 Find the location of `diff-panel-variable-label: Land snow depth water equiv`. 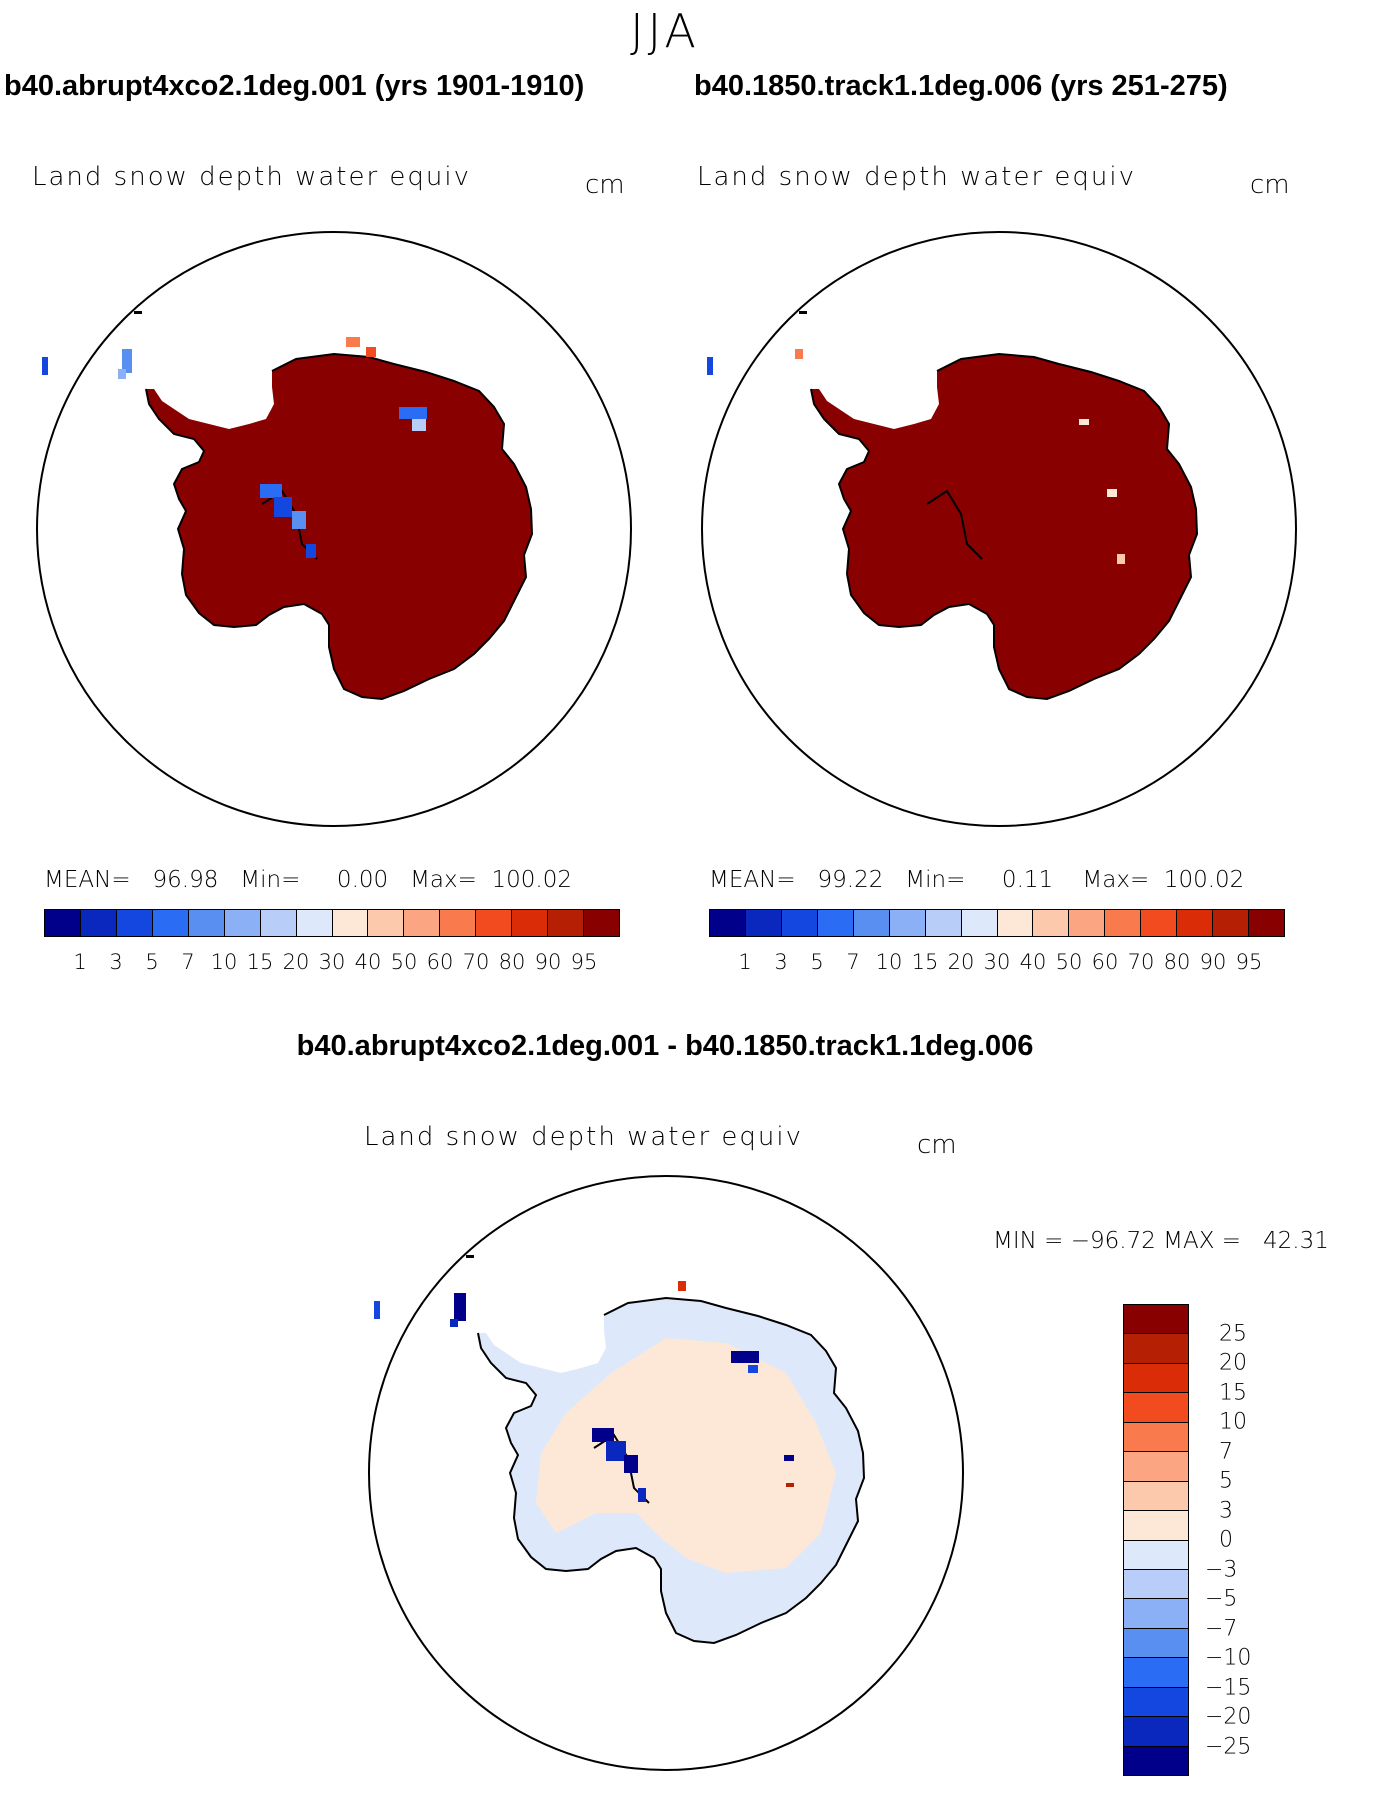

diff-panel-variable-label: Land snow depth water equiv is located at coordinates (583, 1137).